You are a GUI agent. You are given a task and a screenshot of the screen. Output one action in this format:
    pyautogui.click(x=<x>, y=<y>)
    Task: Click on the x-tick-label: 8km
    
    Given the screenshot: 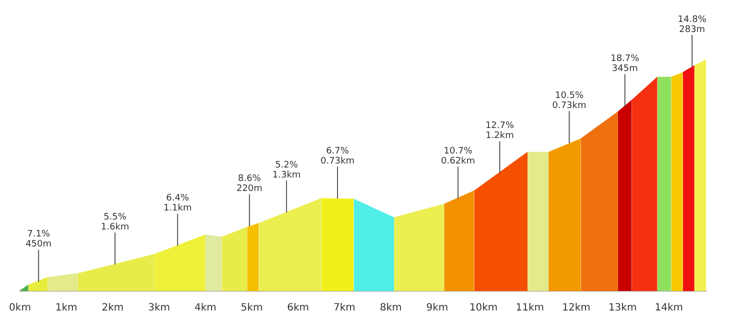 What is the action you would take?
    pyautogui.click(x=391, y=308)
    